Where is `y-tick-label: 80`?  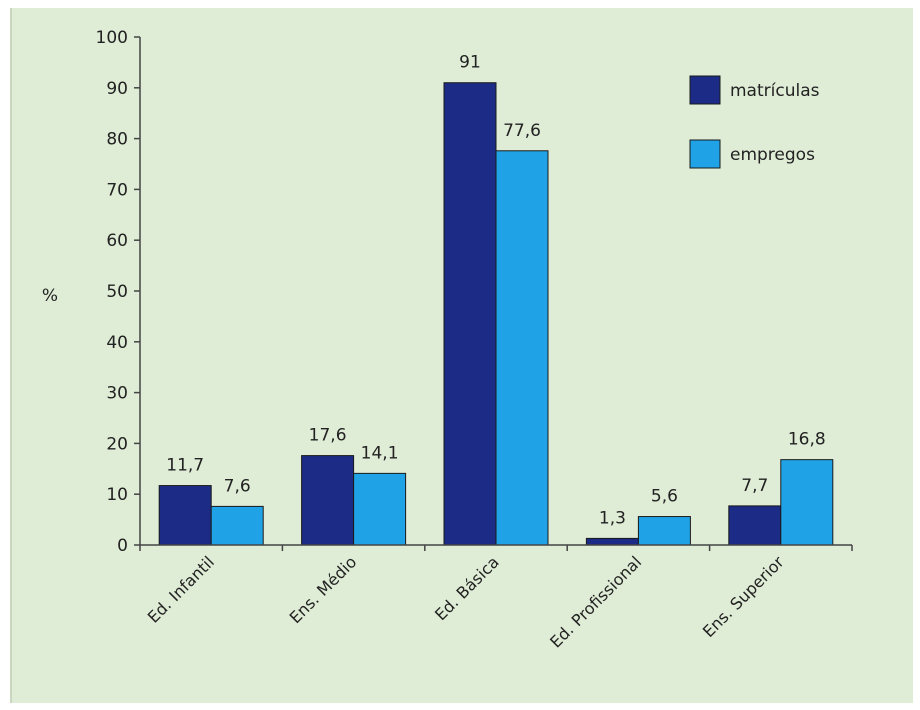 y-tick-label: 80 is located at coordinates (117, 140).